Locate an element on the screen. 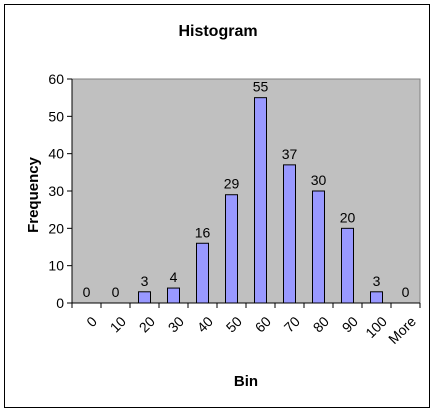 The height and width of the screenshot is (415, 436). y-axis-ticks: 0 10 20 30 40 50 60 is located at coordinates (60, 191).